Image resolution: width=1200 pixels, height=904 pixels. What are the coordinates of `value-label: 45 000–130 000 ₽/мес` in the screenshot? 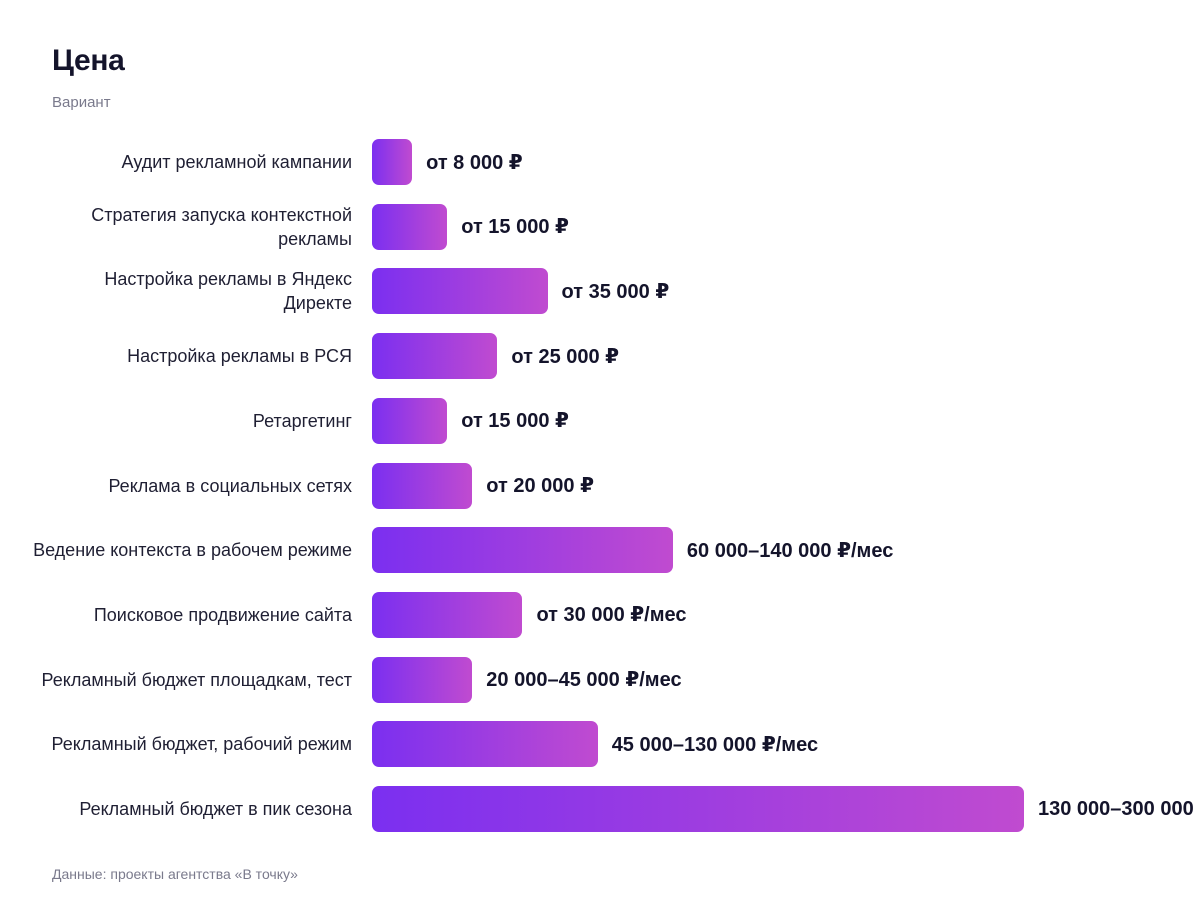 It's located at (715, 744).